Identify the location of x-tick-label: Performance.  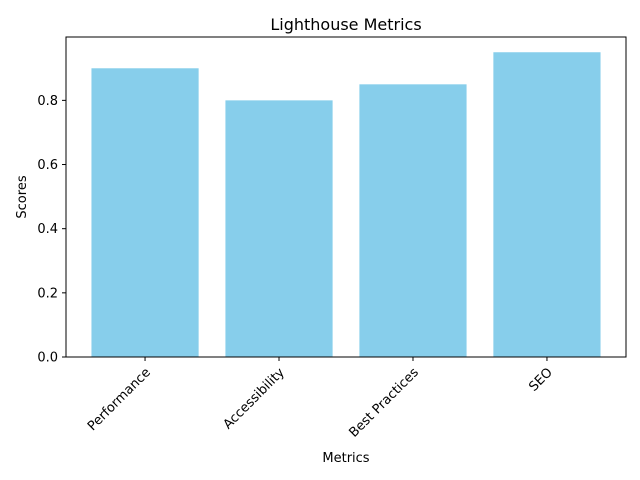
(119, 399).